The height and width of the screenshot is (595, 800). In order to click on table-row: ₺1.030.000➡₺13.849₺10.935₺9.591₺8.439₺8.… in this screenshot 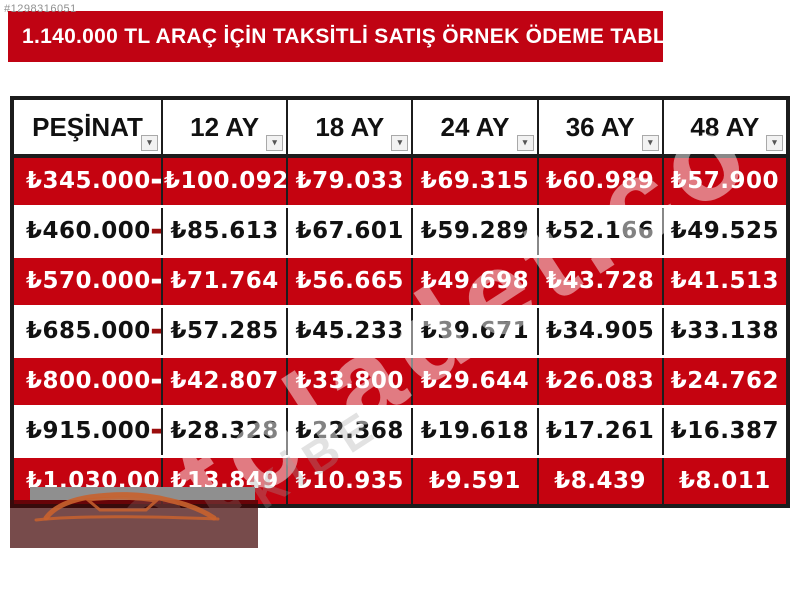, I will do `click(400, 481)`.